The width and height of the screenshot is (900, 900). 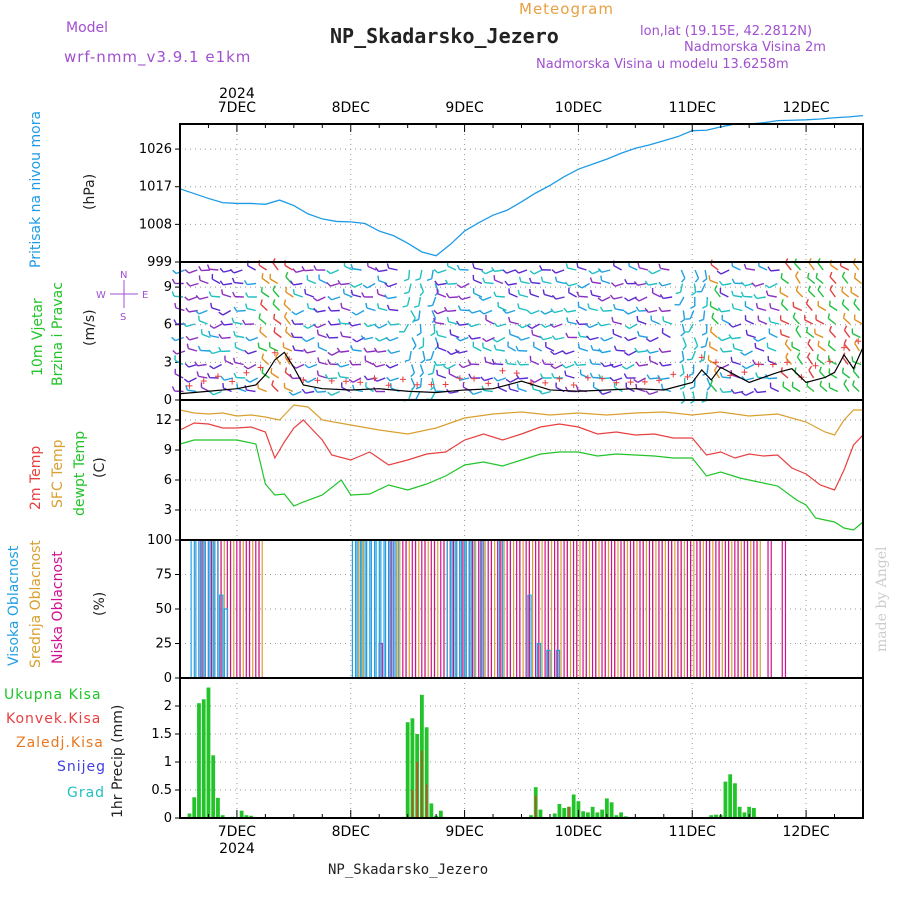 I want to click on compass-w: W, so click(x=101, y=295).